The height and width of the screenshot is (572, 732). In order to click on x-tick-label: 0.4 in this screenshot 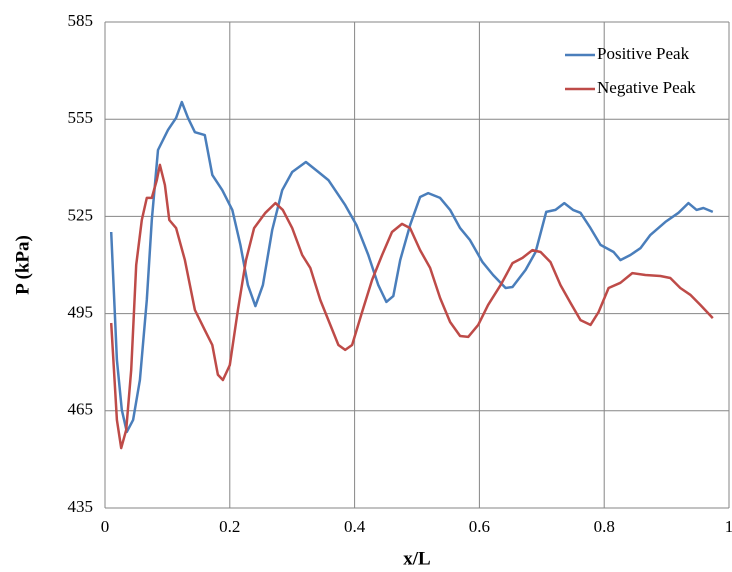, I will do `click(355, 526)`.